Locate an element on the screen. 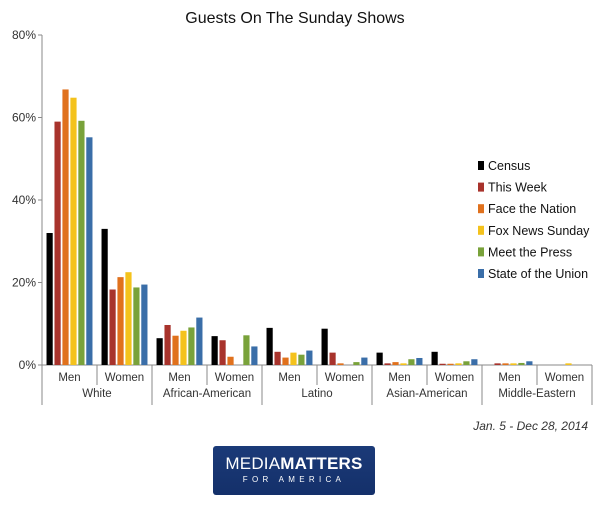 Image resolution: width=600 pixels, height=507 pixels. y-tick-label: 40% is located at coordinates (24, 200).